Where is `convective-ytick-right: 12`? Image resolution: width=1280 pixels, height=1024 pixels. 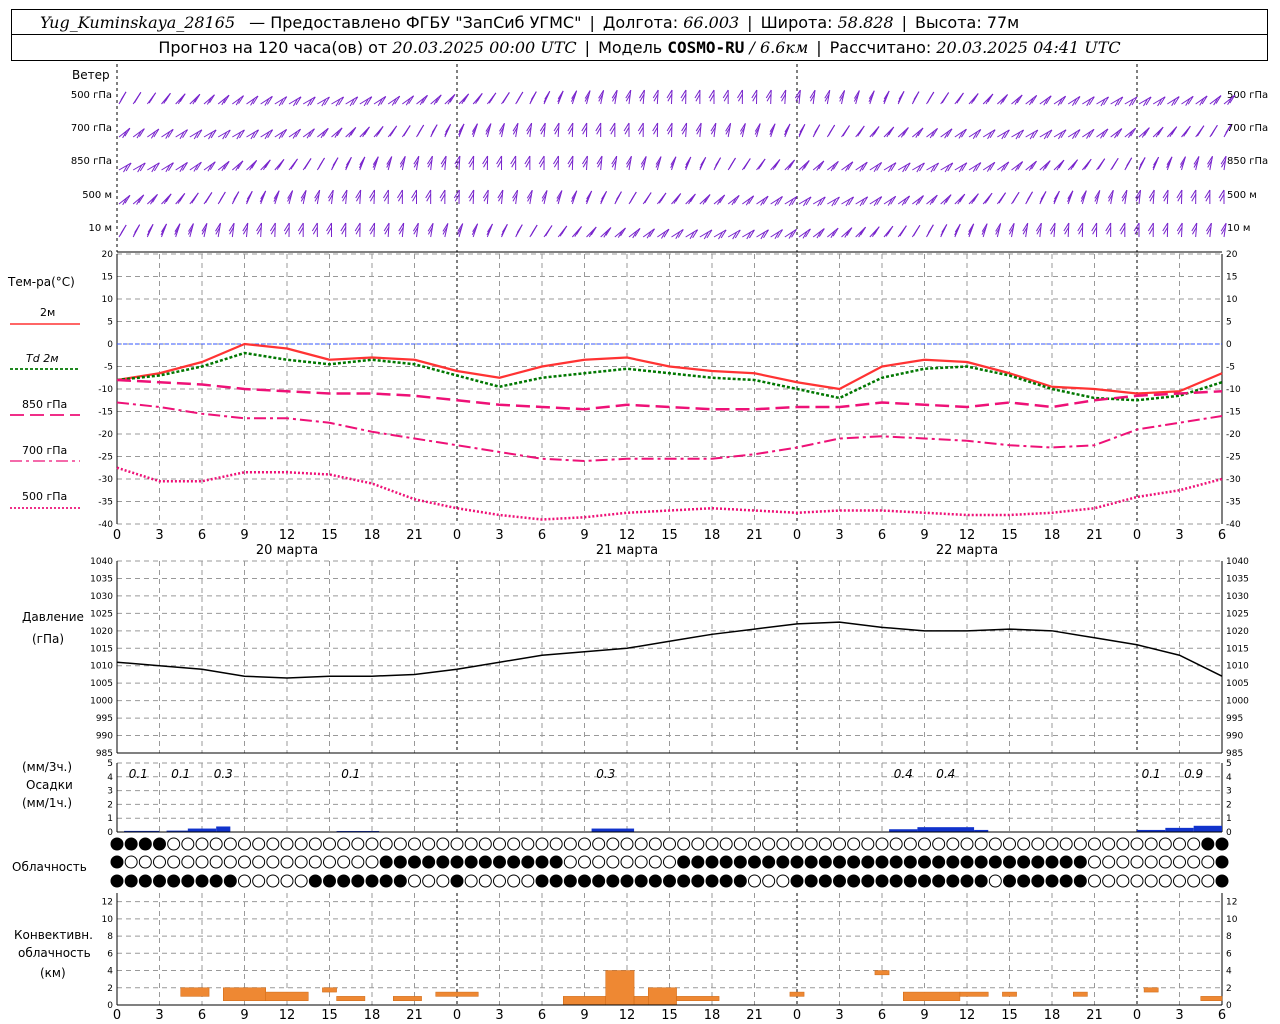 convective-ytick-right: 12 is located at coordinates (1231, 903).